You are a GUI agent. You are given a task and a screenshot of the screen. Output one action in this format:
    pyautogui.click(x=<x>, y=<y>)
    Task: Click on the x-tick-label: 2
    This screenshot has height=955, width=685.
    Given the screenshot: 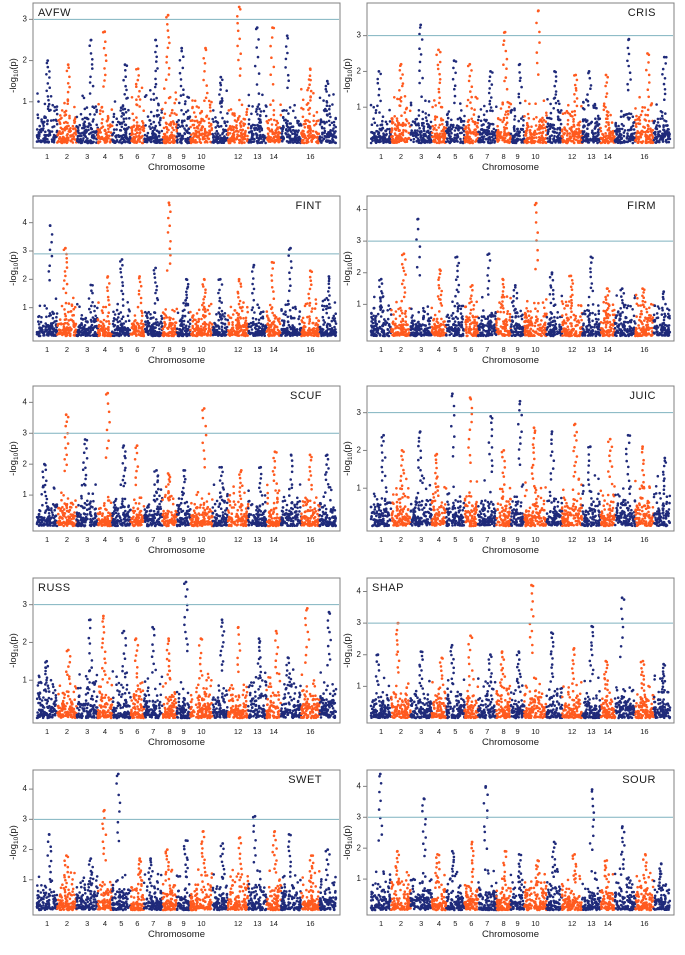 What is the action you would take?
    pyautogui.click(x=401, y=156)
    